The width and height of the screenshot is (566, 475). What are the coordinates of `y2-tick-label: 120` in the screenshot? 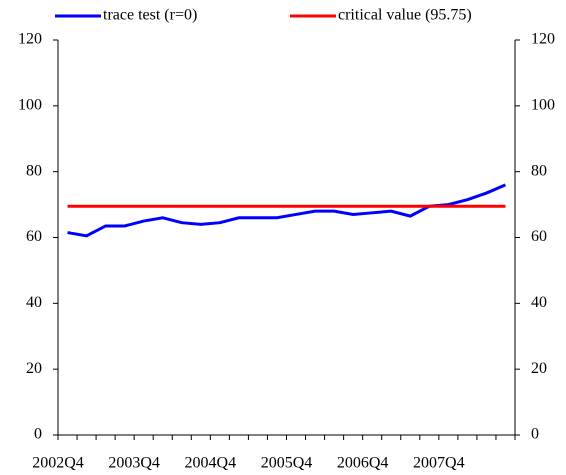 It's located at (543, 39).